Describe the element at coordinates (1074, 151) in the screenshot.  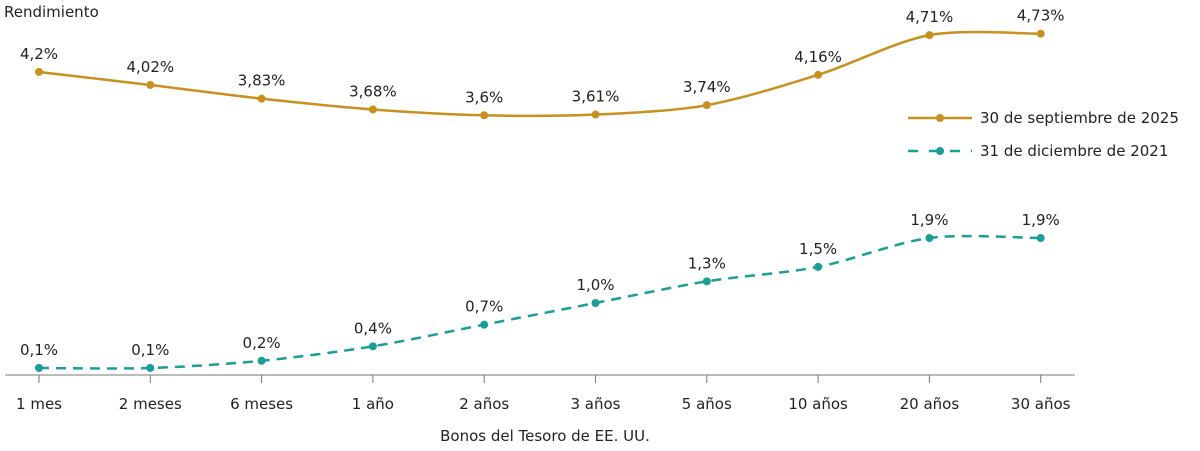
I see `legend-label: 31 de diciembre de 2021` at that location.